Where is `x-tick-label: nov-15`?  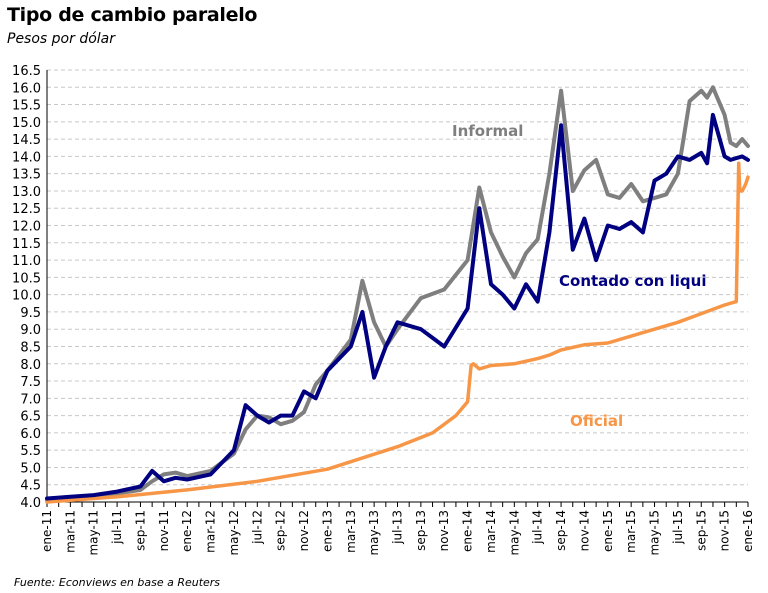
x-tick-label: nov-15 is located at coordinates (725, 530).